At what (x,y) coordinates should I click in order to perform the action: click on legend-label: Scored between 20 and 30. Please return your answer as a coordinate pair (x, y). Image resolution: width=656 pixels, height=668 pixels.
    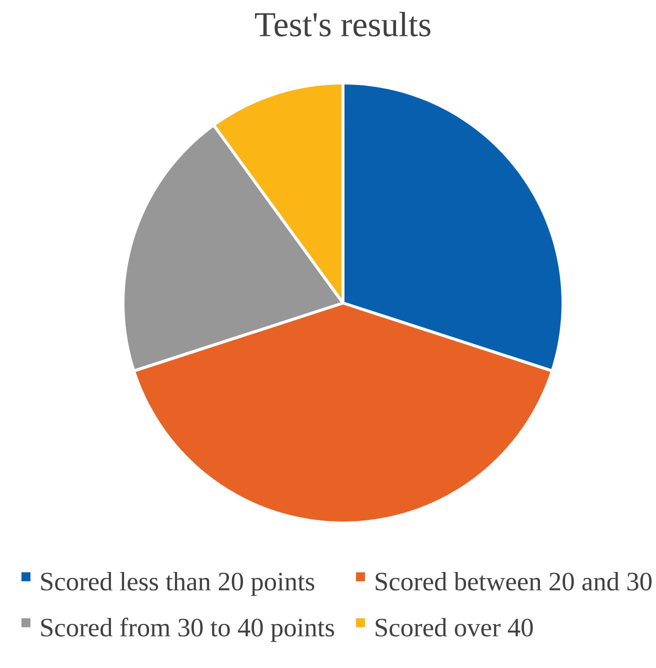
    Looking at the image, I should click on (514, 581).